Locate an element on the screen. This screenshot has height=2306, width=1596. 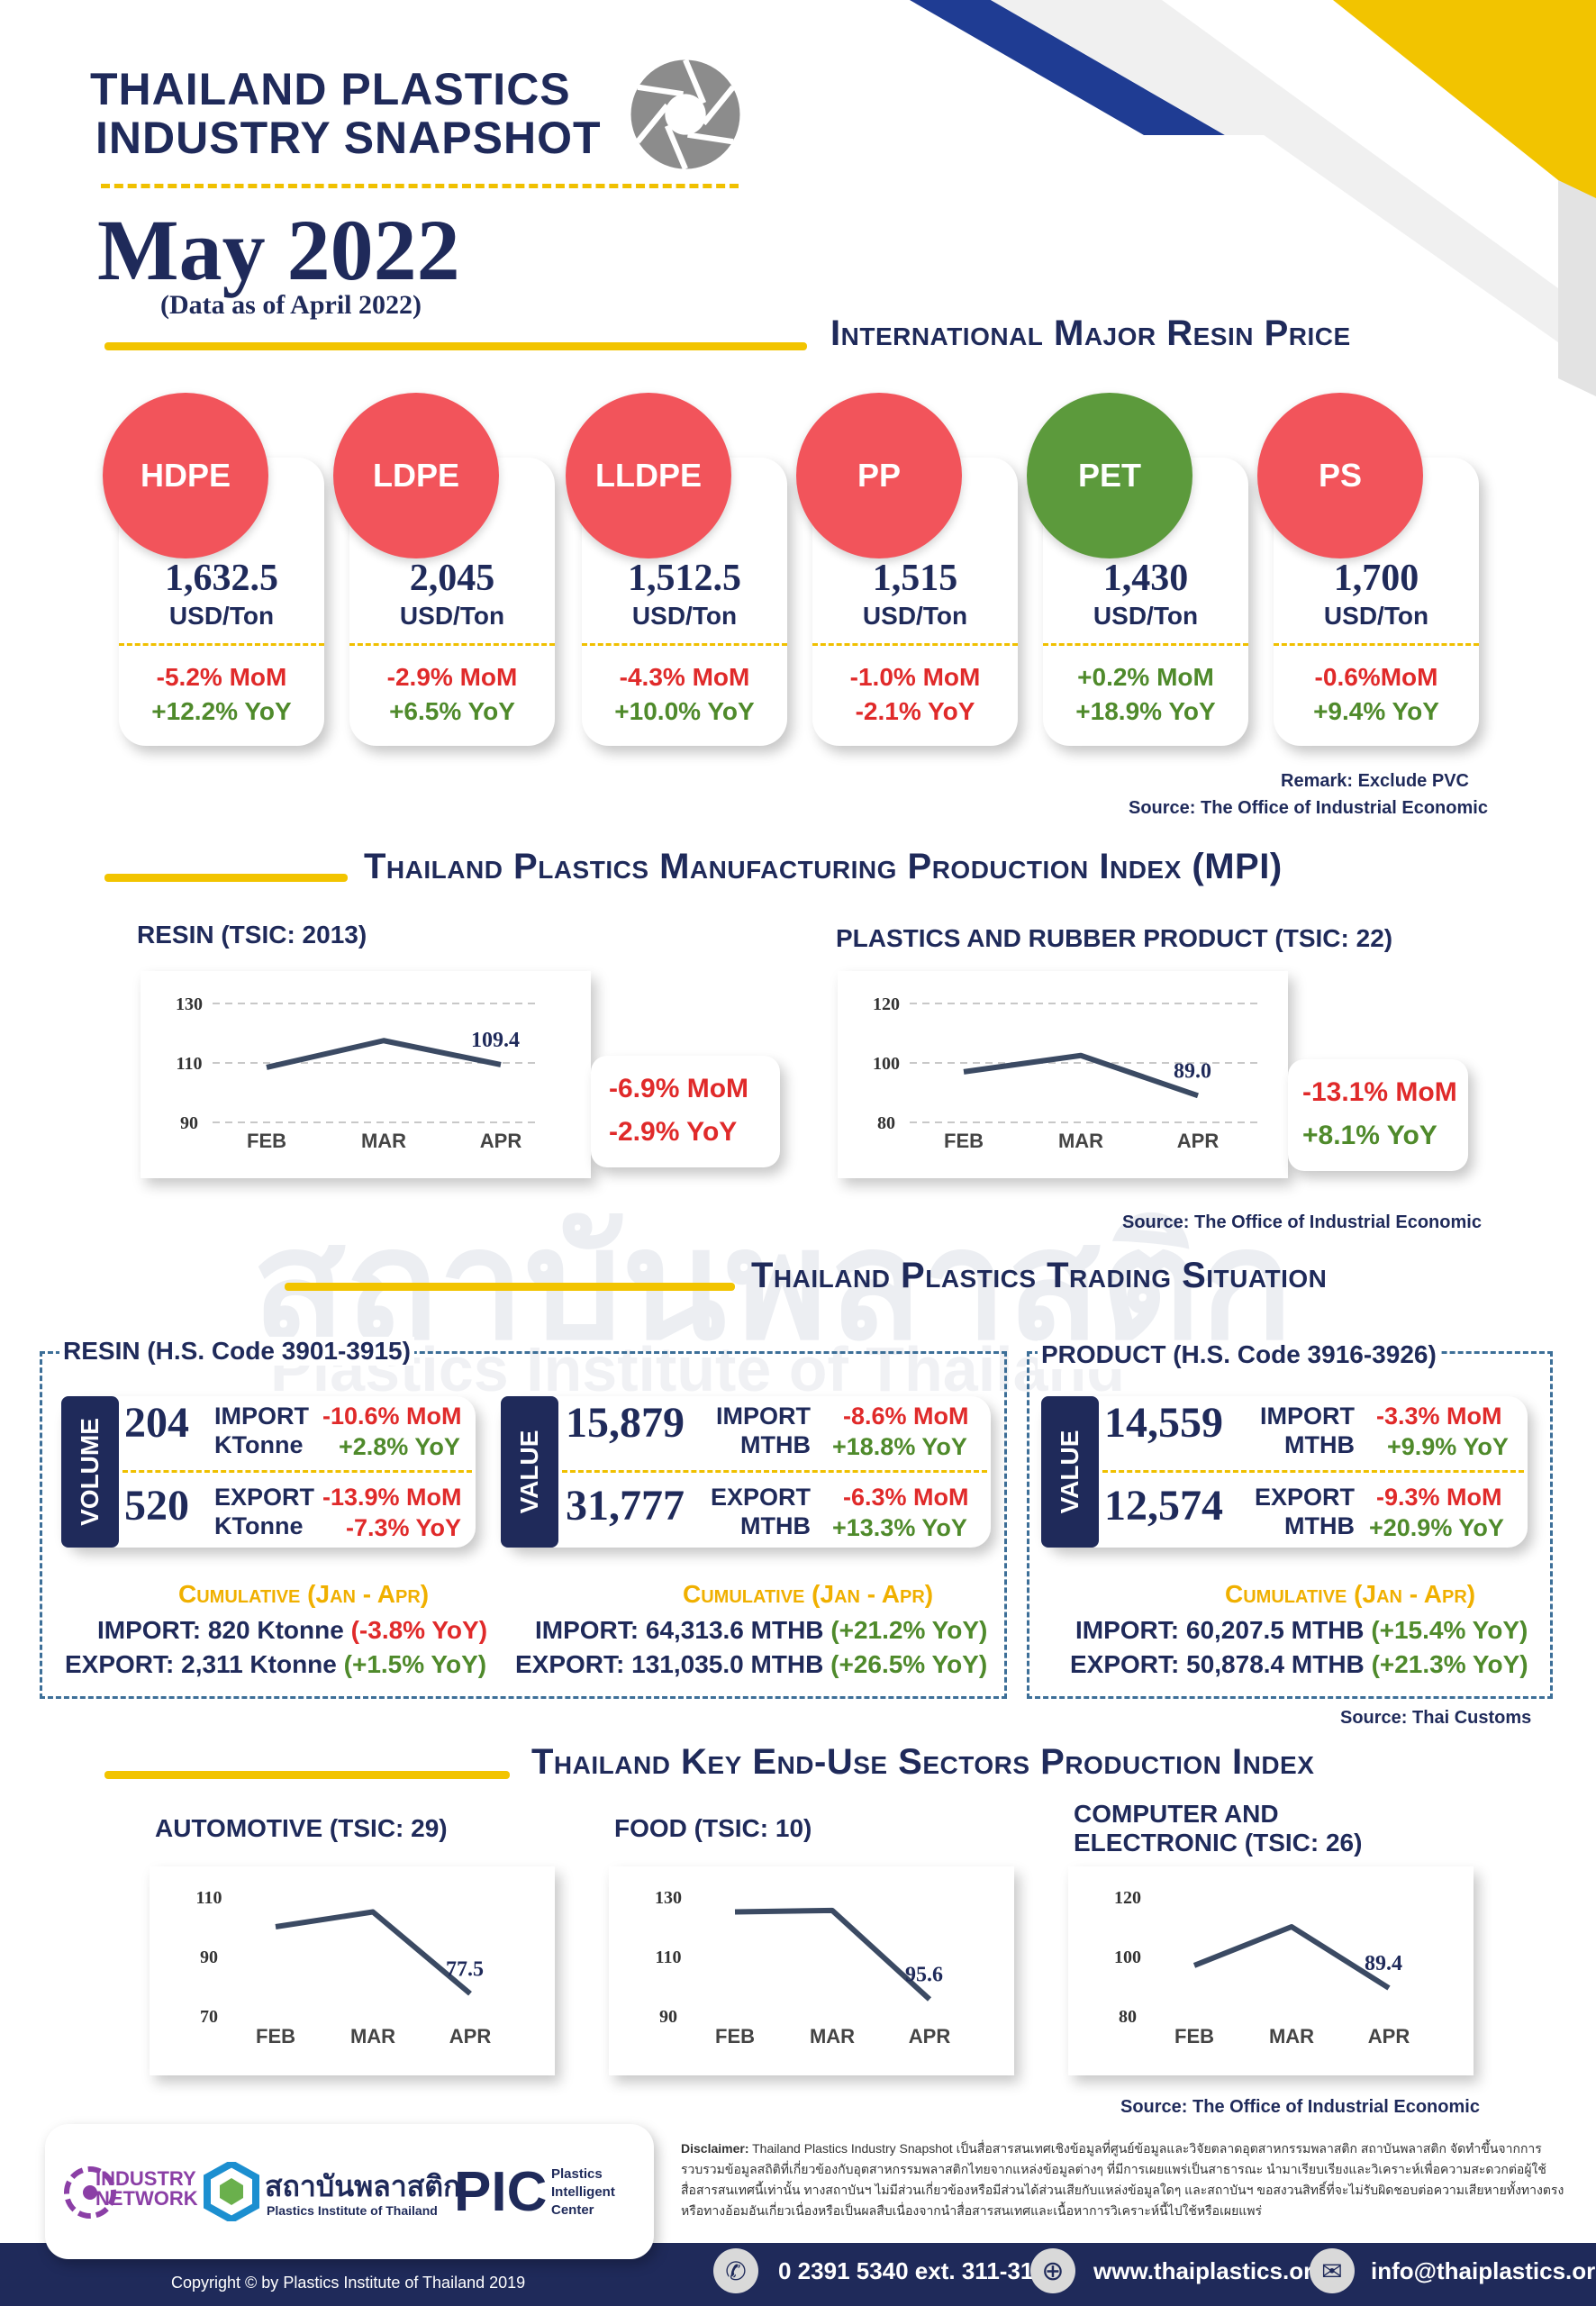
globe-icon: ⊕ is located at coordinates (1052, 2270).